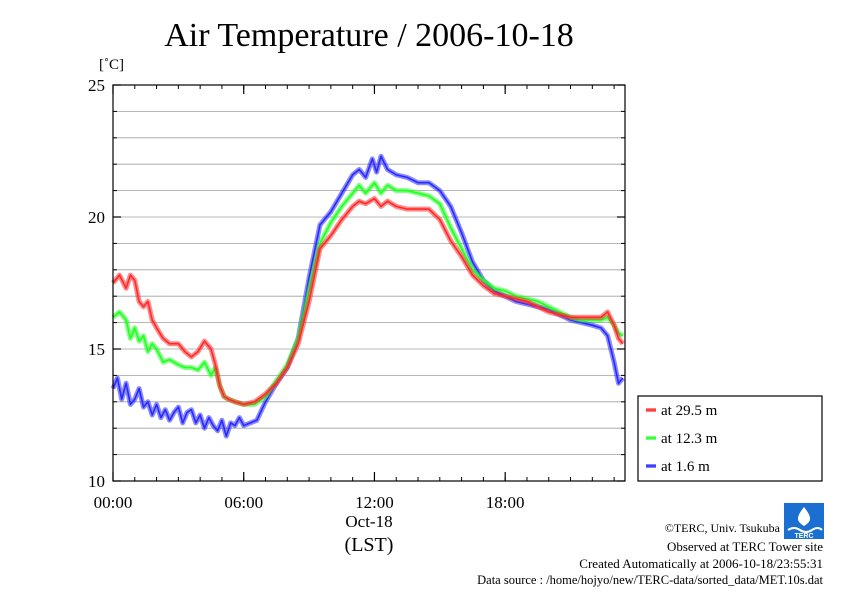 This screenshot has height=595, width=842. Describe the element at coordinates (369, 35) in the screenshot. I see `chart-title: Air Temperature / 2006-10-18` at that location.